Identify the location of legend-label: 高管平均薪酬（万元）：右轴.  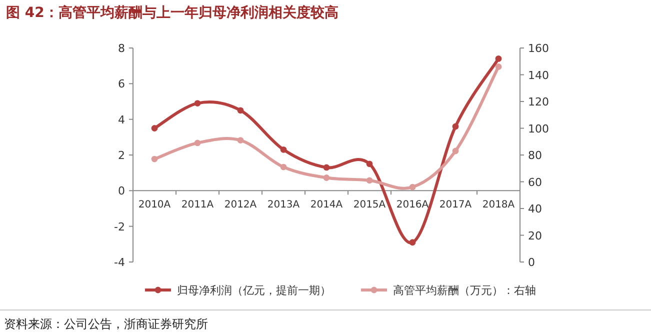
(464, 290).